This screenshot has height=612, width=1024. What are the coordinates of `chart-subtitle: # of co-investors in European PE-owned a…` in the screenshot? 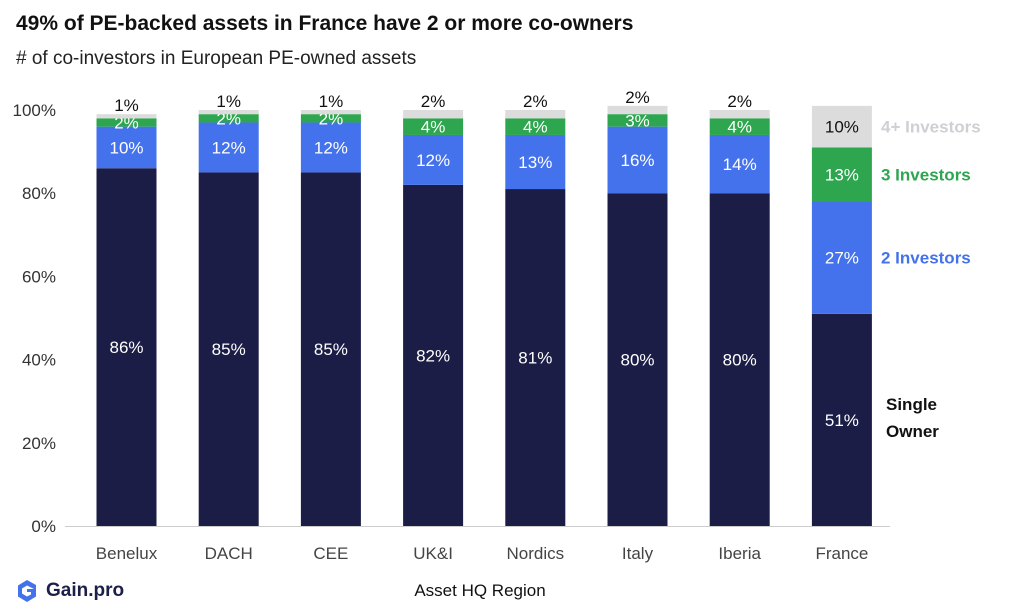 It's located at (216, 58).